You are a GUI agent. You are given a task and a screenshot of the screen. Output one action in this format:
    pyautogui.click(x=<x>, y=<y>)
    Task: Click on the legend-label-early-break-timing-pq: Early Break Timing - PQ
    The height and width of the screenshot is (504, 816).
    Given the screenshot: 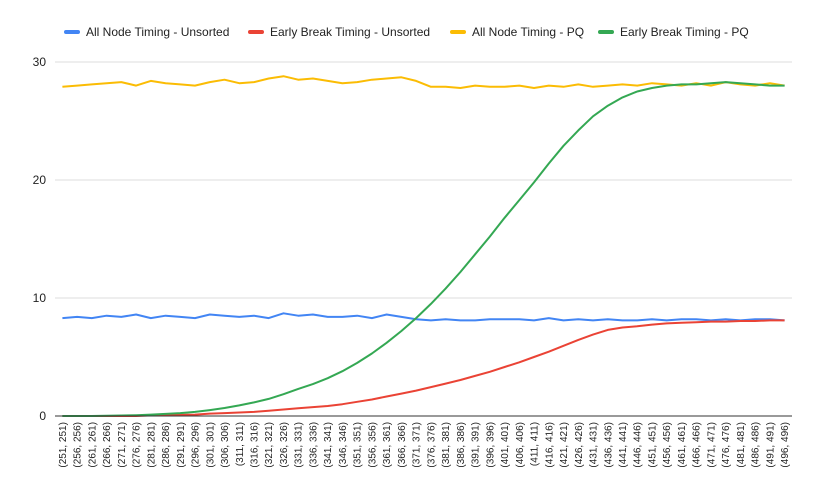 What is the action you would take?
    pyautogui.click(x=684, y=32)
    